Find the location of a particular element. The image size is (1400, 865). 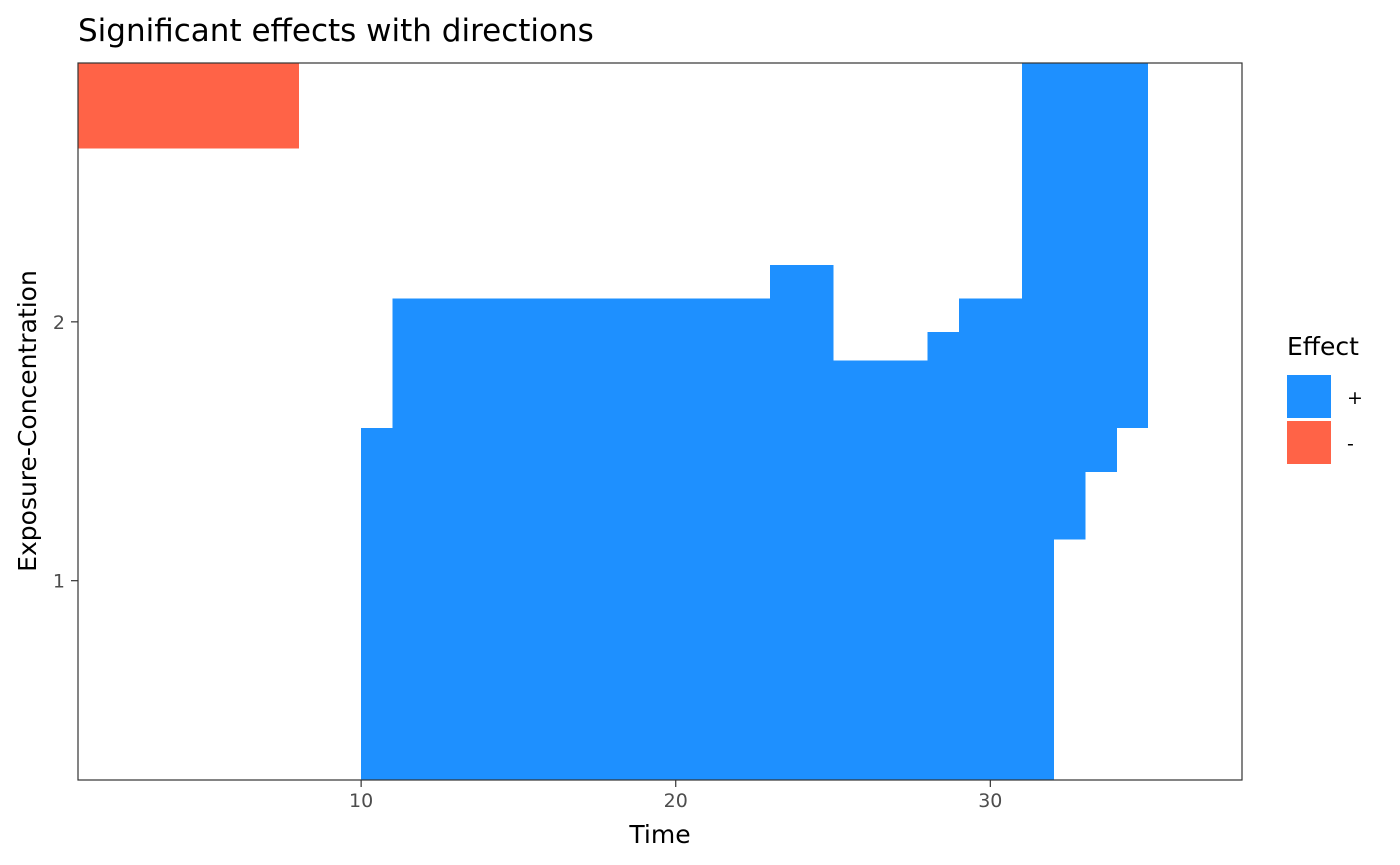

y-tick-label: 2 is located at coordinates (59, 323).